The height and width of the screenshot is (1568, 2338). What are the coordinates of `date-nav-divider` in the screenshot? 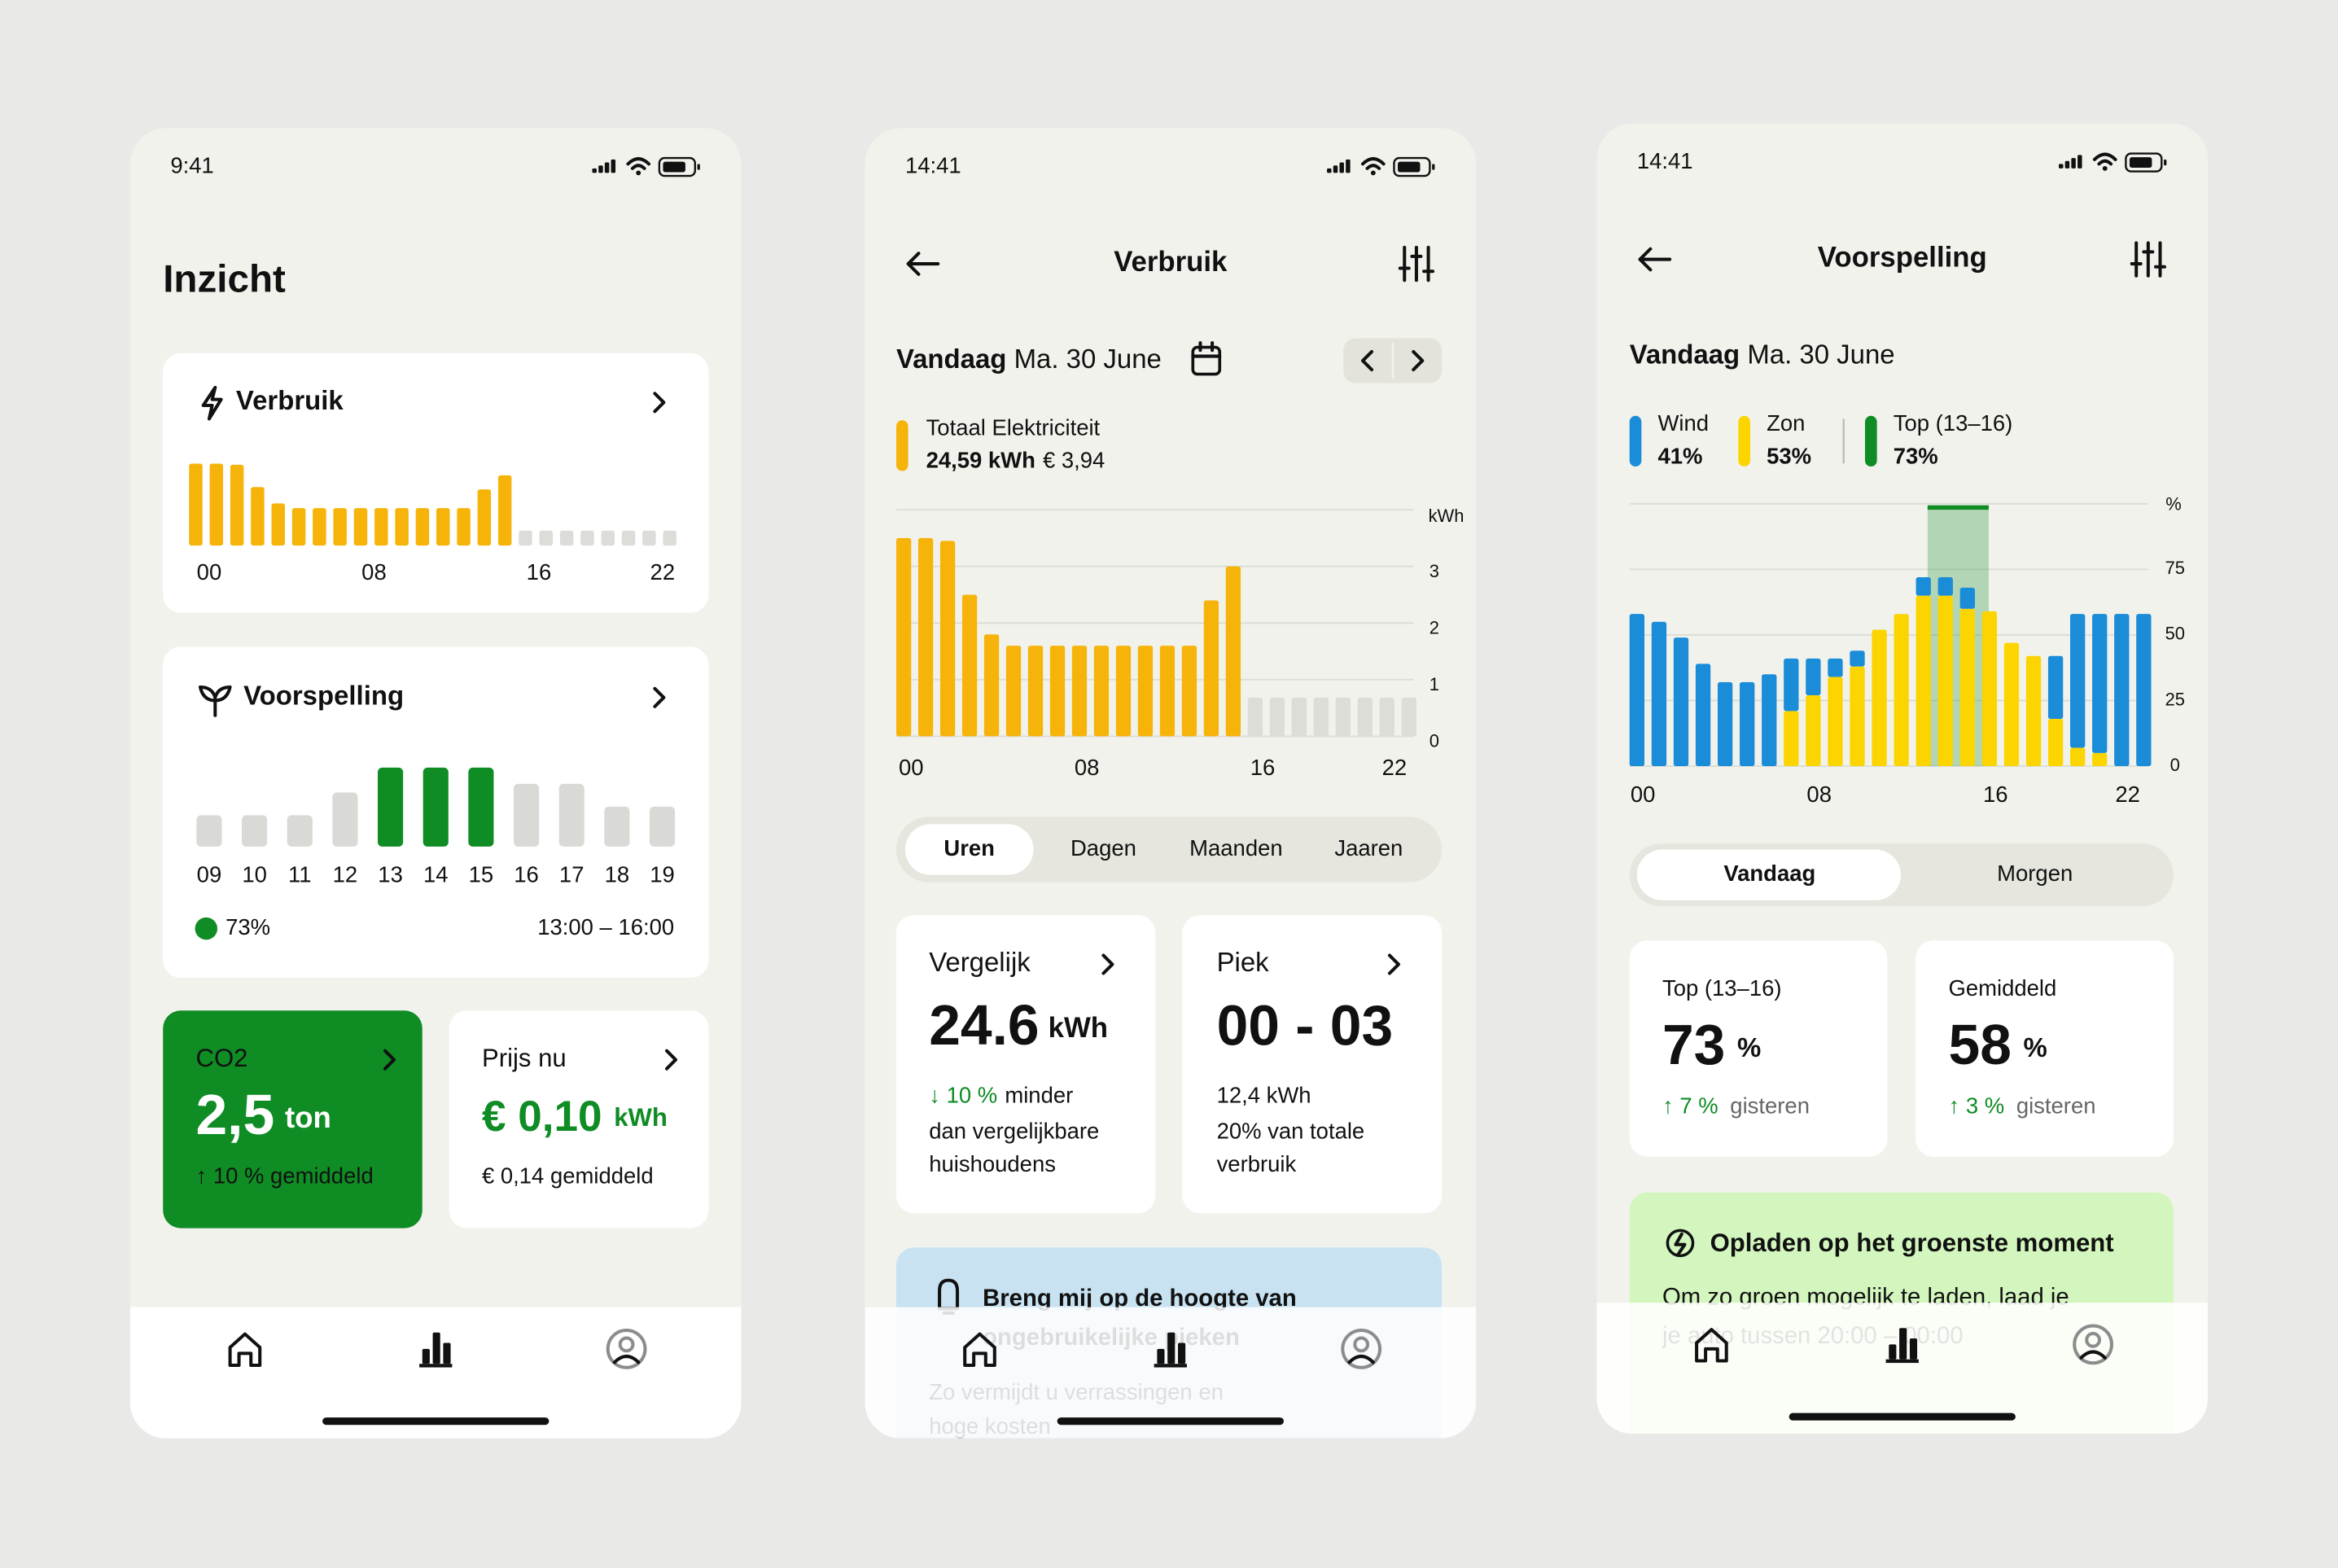 It's located at (1393, 361).